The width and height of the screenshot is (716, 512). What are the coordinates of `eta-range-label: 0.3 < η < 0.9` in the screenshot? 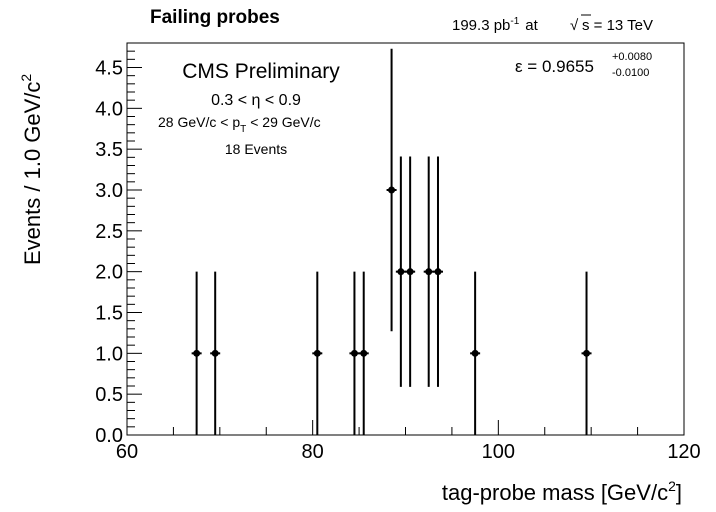 It's located at (256, 100).